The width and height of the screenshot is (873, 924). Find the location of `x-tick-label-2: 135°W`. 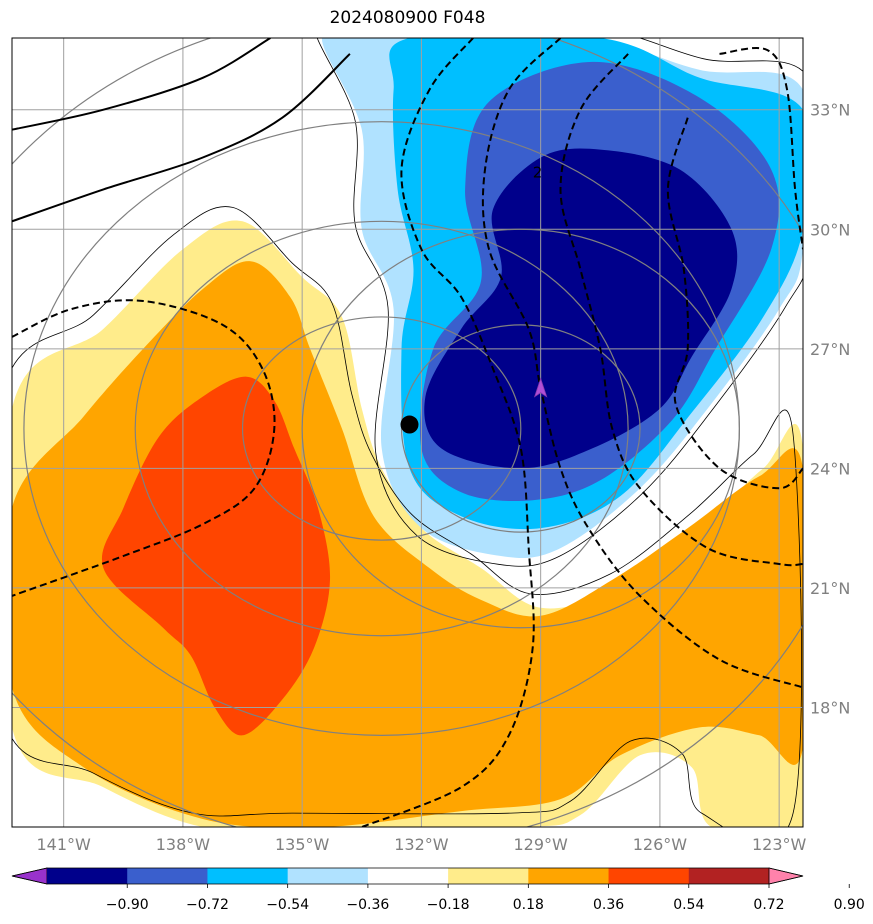

x-tick-label-2: 135°W is located at coordinates (302, 844).